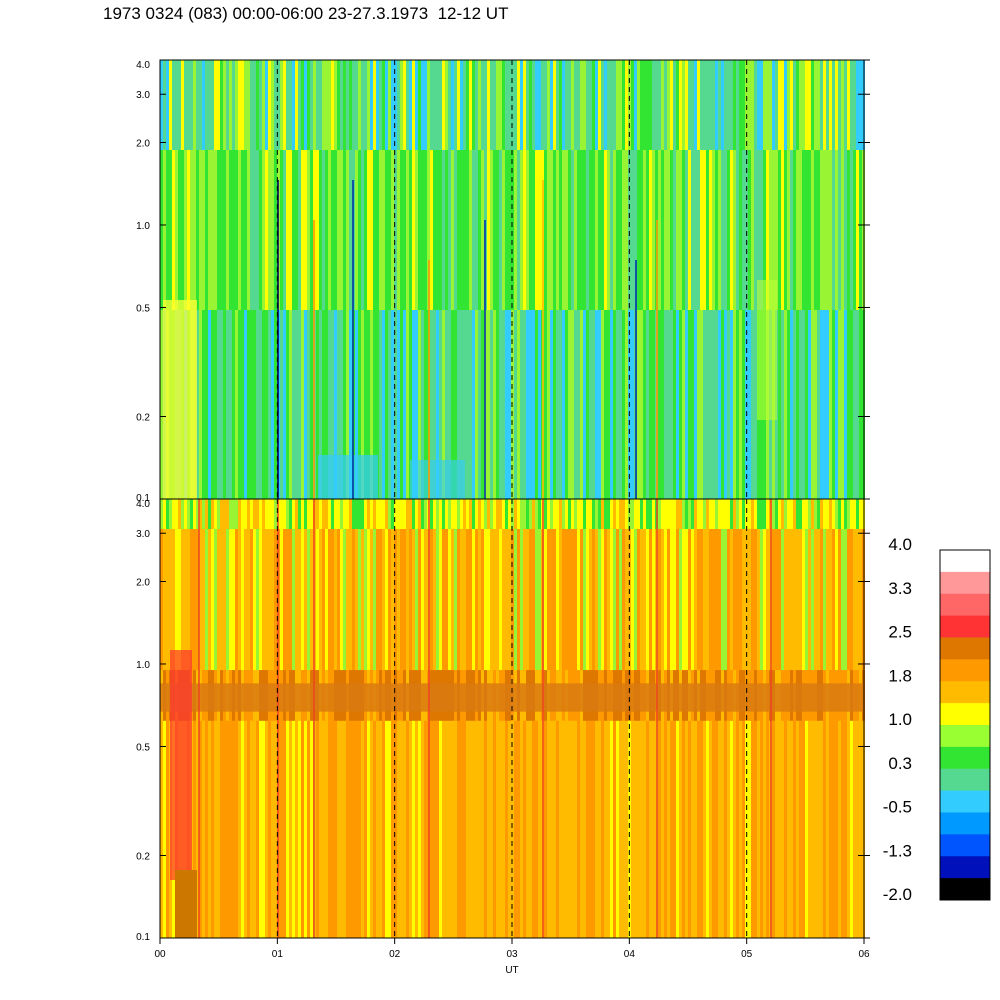 Image resolution: width=1000 pixels, height=1000 pixels. Describe the element at coordinates (937, 719) in the screenshot. I see `colorbar: 4.0 3.3 2.5 1.8 1.0 0.3 -0.5 -1.3 -2.0` at that location.